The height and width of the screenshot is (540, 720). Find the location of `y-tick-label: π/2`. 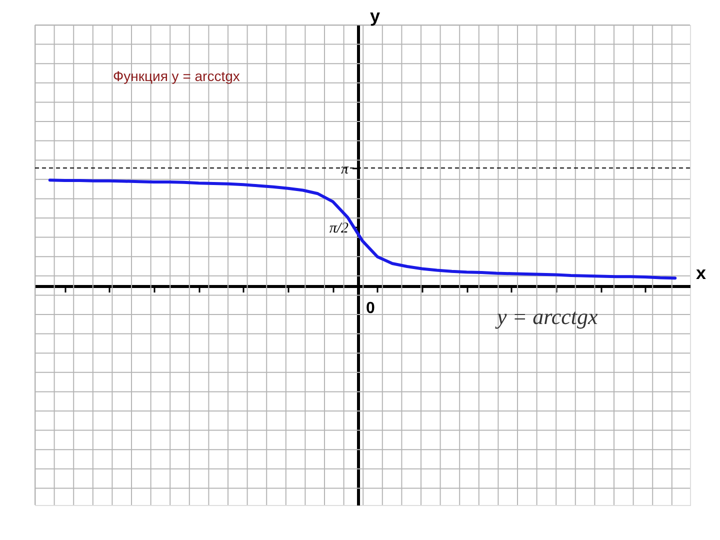

y-tick-label: π/2 is located at coordinates (339, 228).